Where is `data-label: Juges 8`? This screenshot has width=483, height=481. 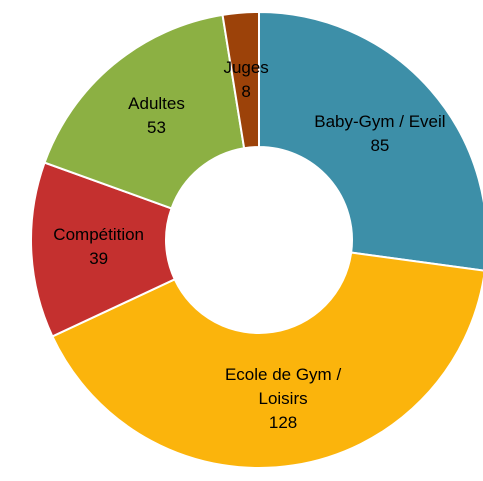
data-label: Juges 8 is located at coordinates (246, 80).